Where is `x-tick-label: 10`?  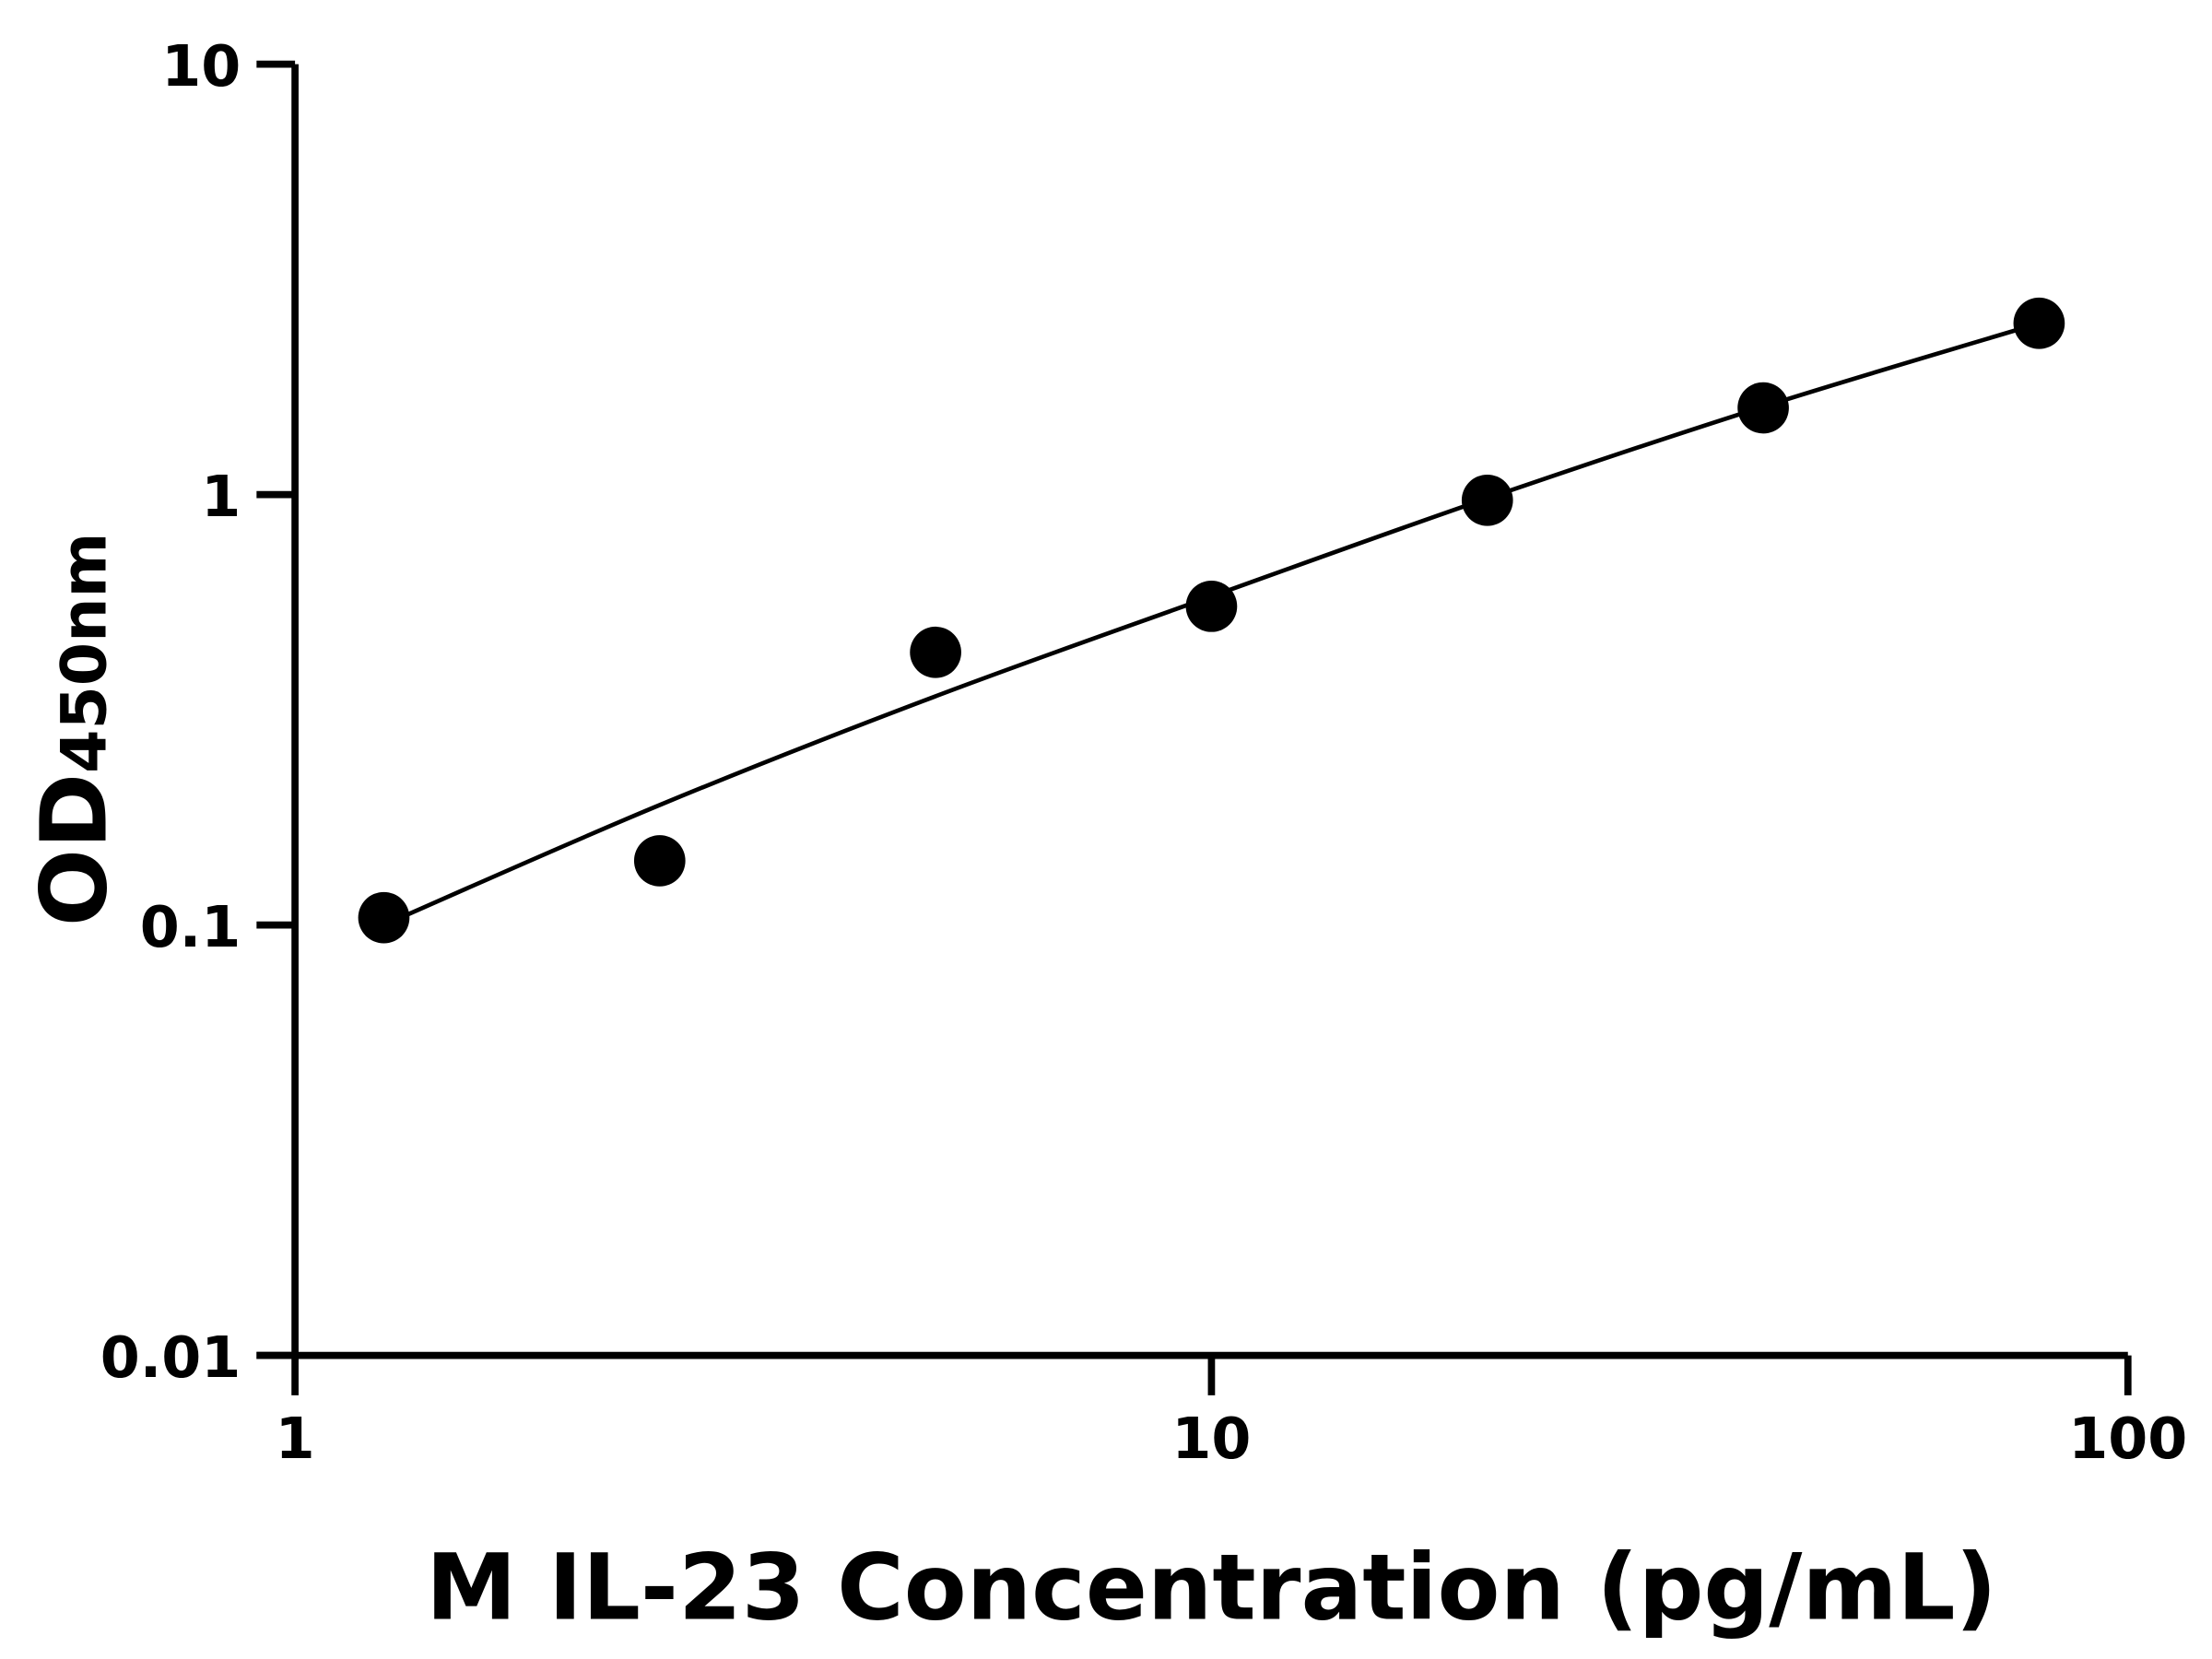
x-tick-label: 10 is located at coordinates (1211, 1439).